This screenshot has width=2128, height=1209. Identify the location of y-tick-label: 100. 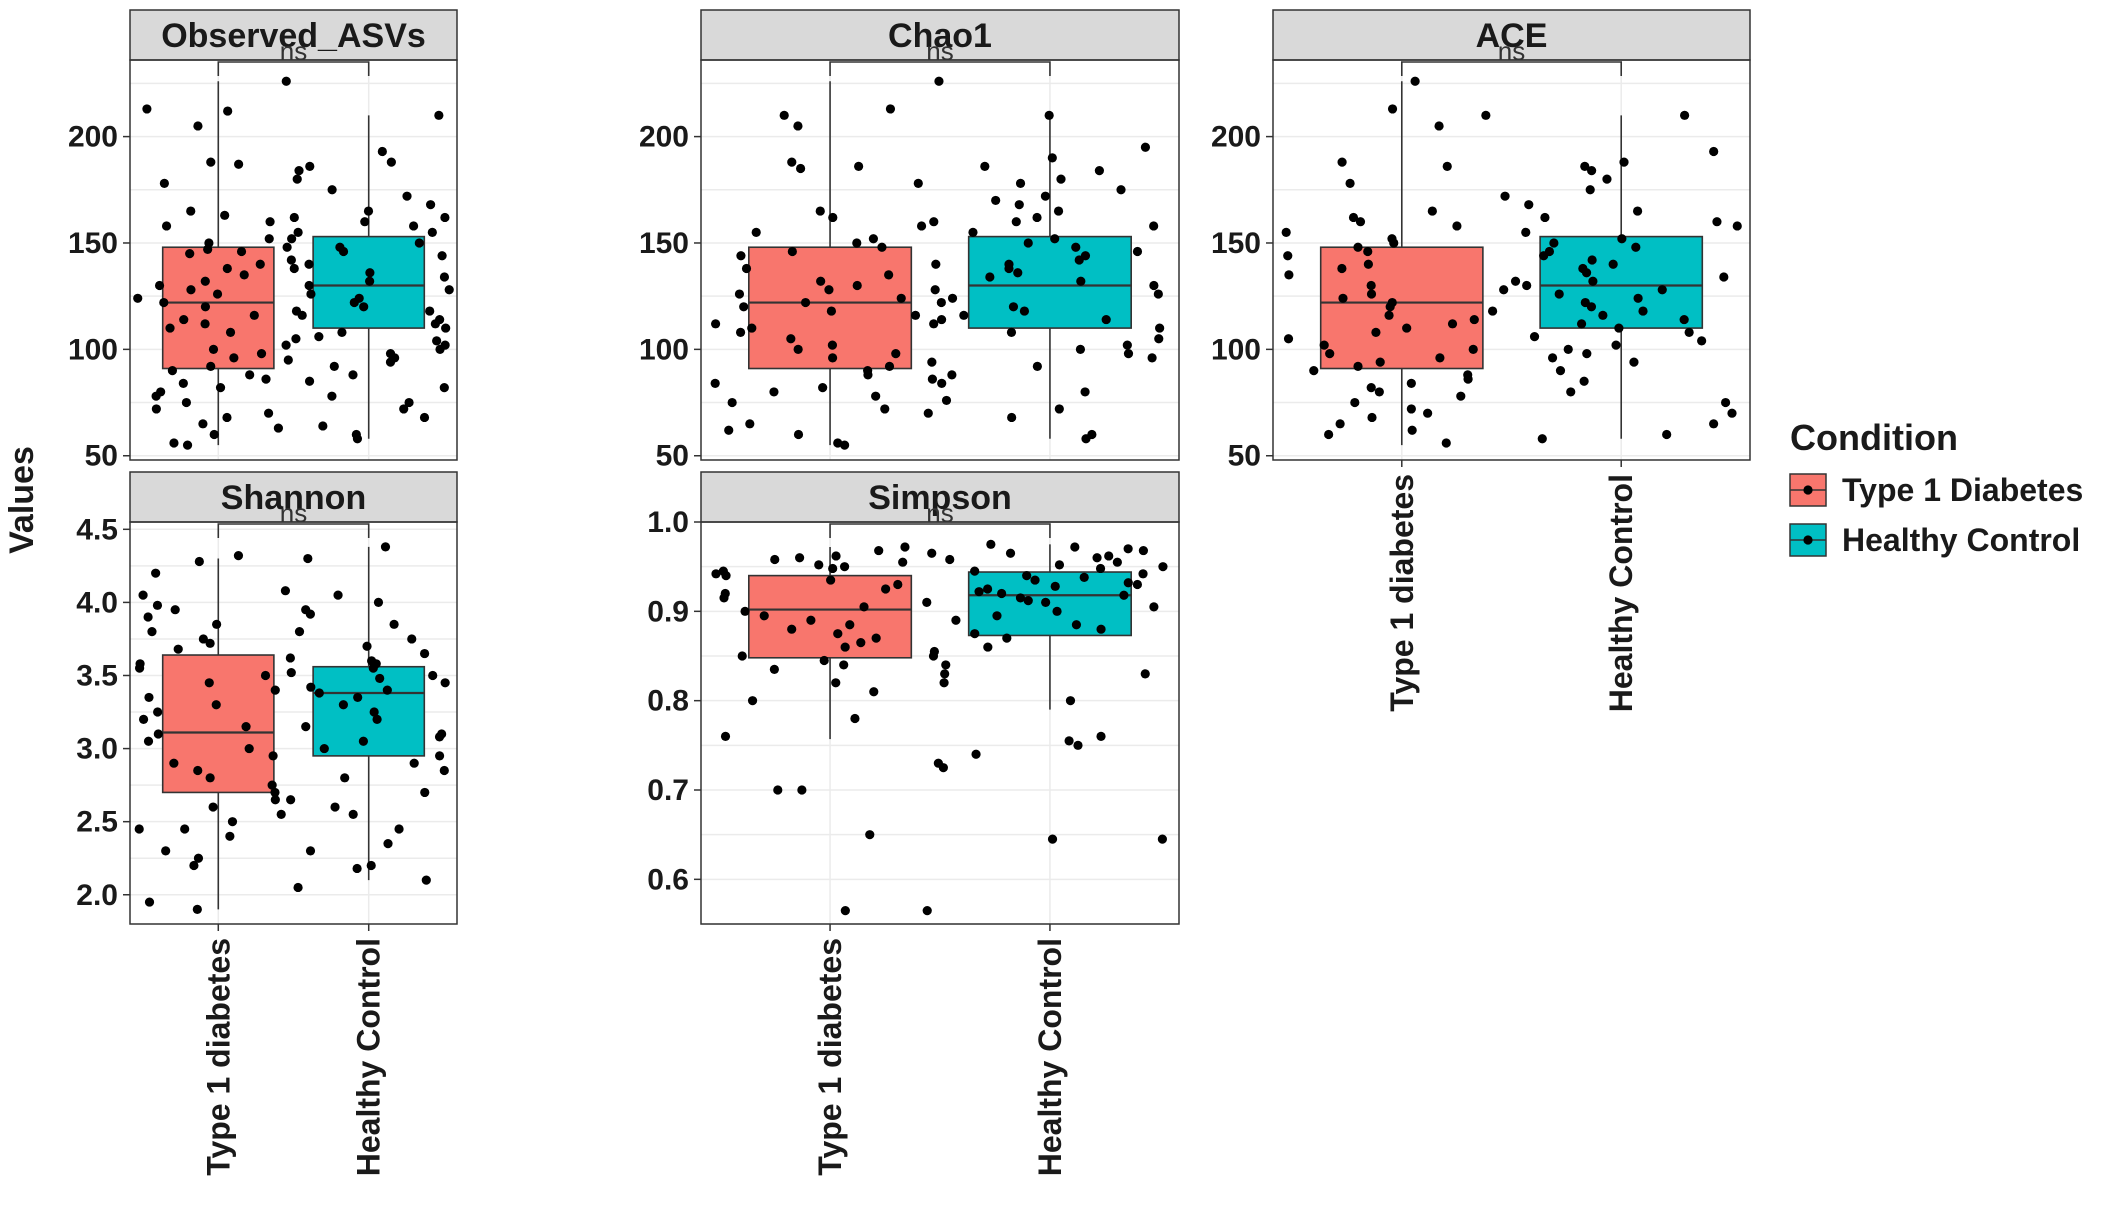
(1236, 349).